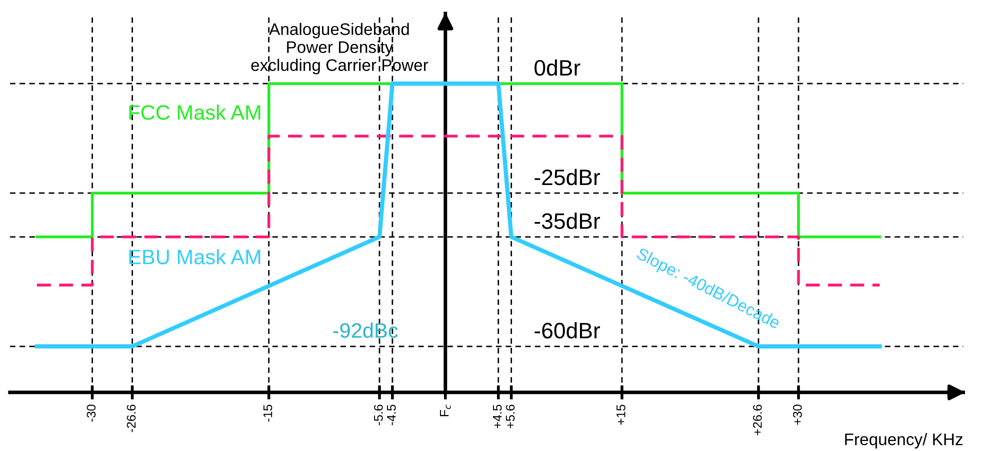  What do you see at coordinates (757, 420) in the screenshot?
I see `x-tick-label: +26.6` at bounding box center [757, 420].